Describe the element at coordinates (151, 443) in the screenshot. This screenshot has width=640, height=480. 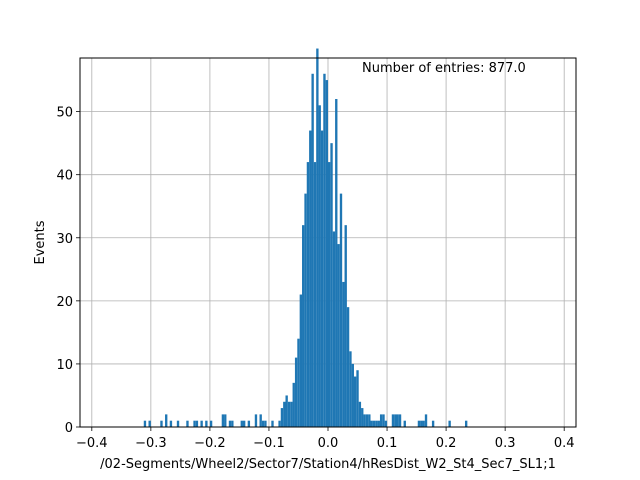
I see `x-tick-label: −0.3` at that location.